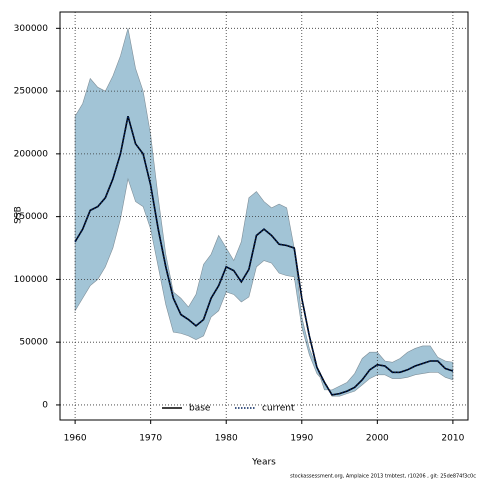  I want to click on x-tick-label: 1990, so click(301, 439).